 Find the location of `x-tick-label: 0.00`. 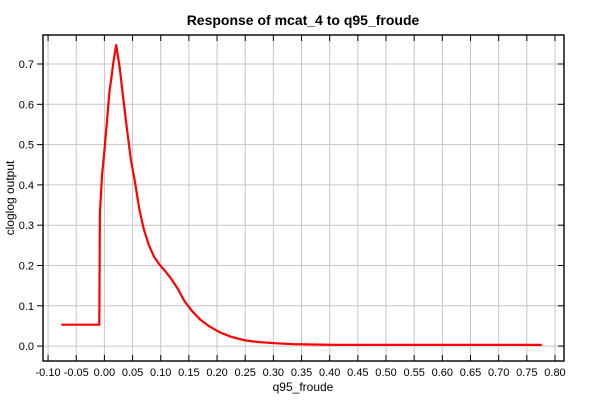

x-tick-label: 0.00 is located at coordinates (104, 373).